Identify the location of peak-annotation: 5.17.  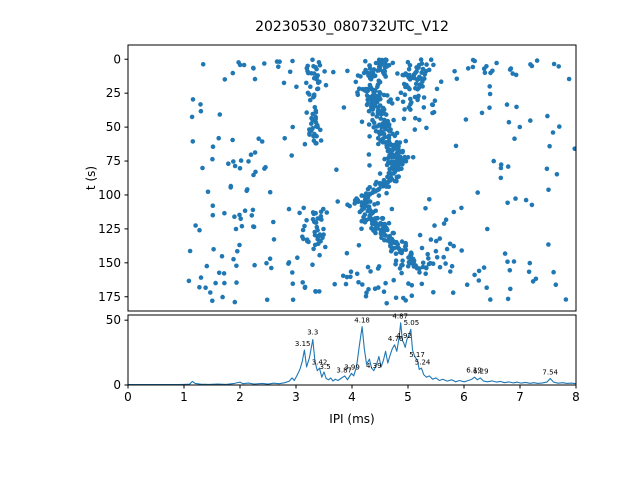
(417, 355).